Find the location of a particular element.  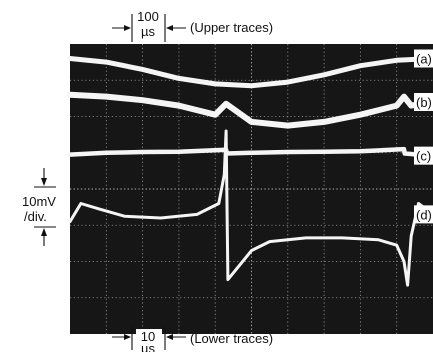

trace-label-d: (d) is located at coordinates (424, 214).